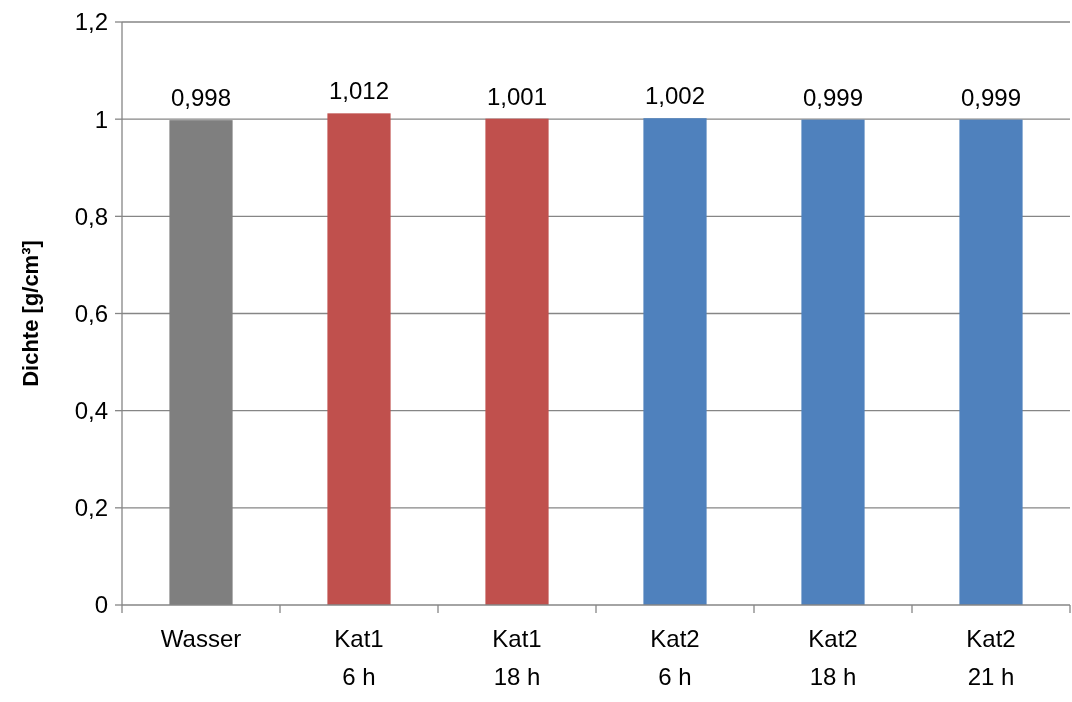  Describe the element at coordinates (91, 508) in the screenshot. I see `y-tick-label: 0,2` at that location.